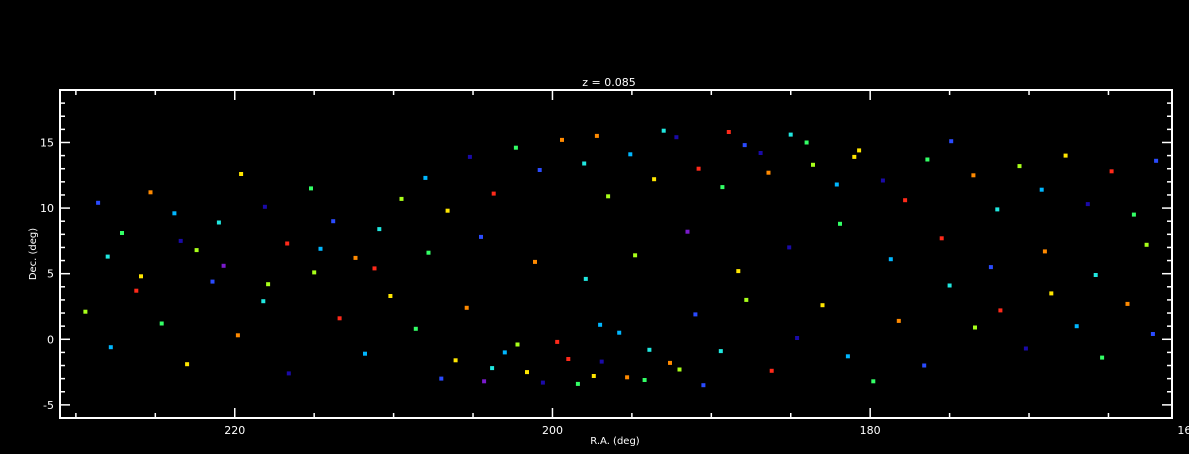 The width and height of the screenshot is (1189, 454). I want to click on x-tick-label: 160, so click(1183, 430).